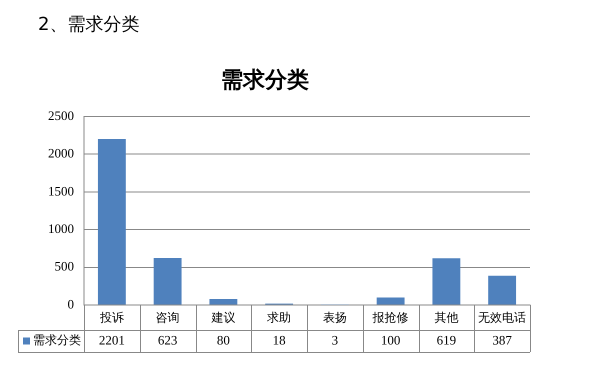 This screenshot has width=613, height=378. Describe the element at coordinates (111, 340) in the screenshot. I see `data-label: 2201` at that location.